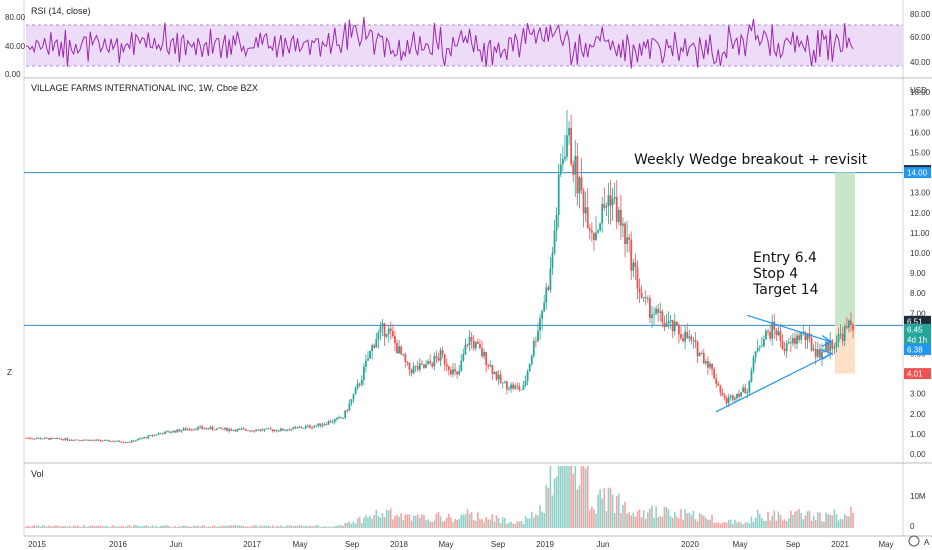  Describe the element at coordinates (774, 382) in the screenshot. I see `wedge-support-line` at that location.